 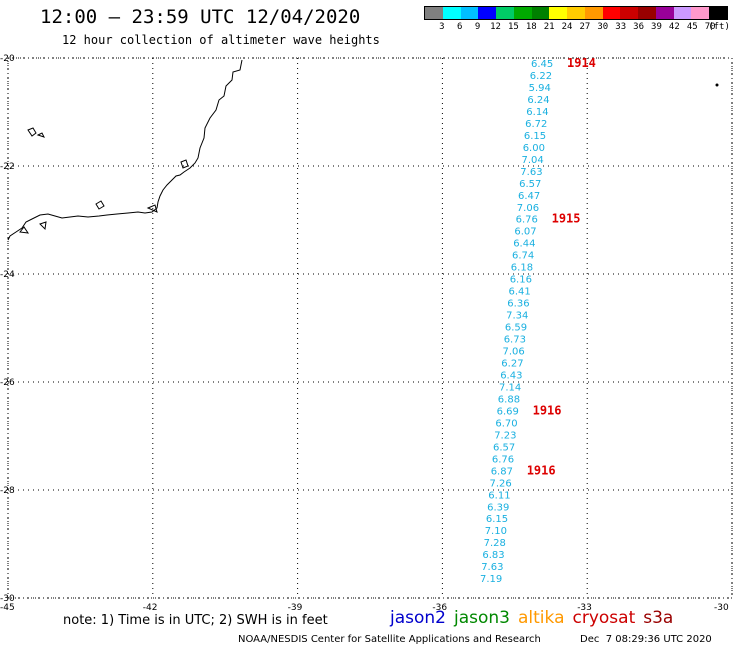 What do you see at coordinates (521, 280) in the screenshot?
I see `swh-value: 6.16` at bounding box center [521, 280].